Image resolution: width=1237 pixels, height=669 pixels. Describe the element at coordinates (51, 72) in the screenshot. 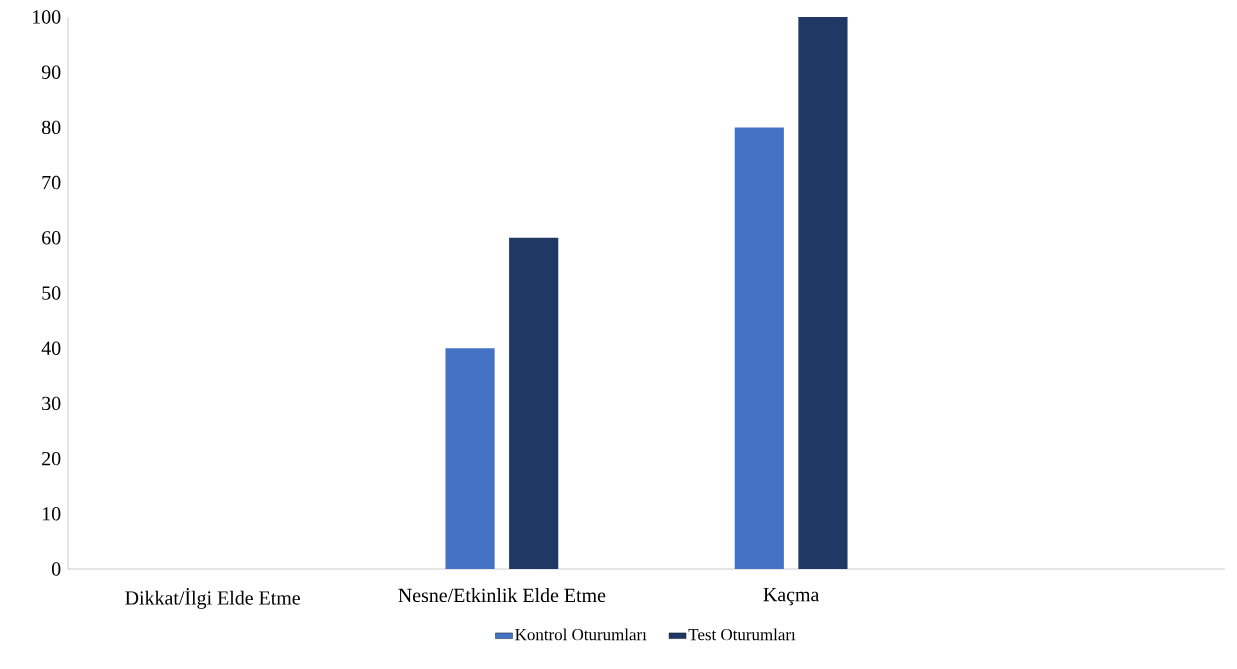

I see `y-tick-label: 90` at that location.